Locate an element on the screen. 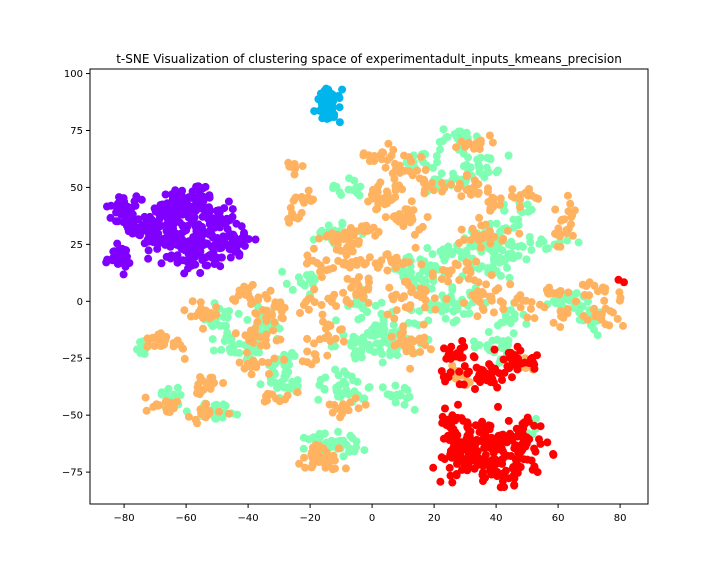  y-tick-label: 75 is located at coordinates (76, 131).